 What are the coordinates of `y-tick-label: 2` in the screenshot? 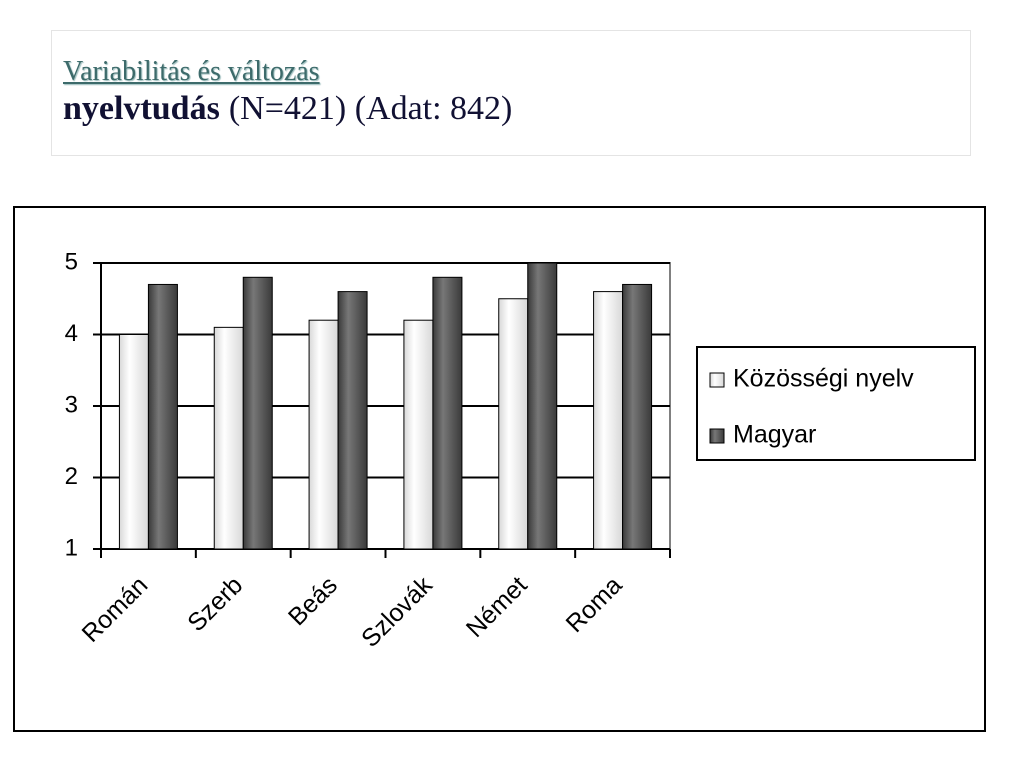 It's located at (71, 476).